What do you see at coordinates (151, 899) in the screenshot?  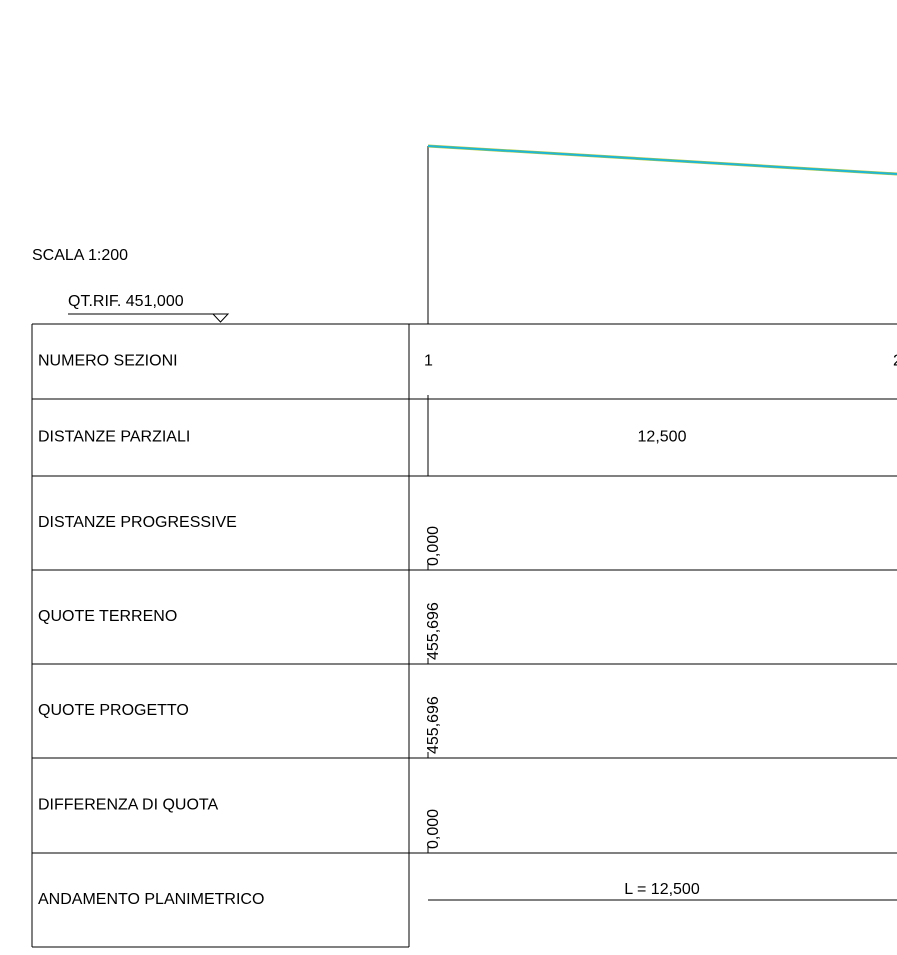 I see `row-label: ANDAMENTO PLANIMETRICO` at bounding box center [151, 899].